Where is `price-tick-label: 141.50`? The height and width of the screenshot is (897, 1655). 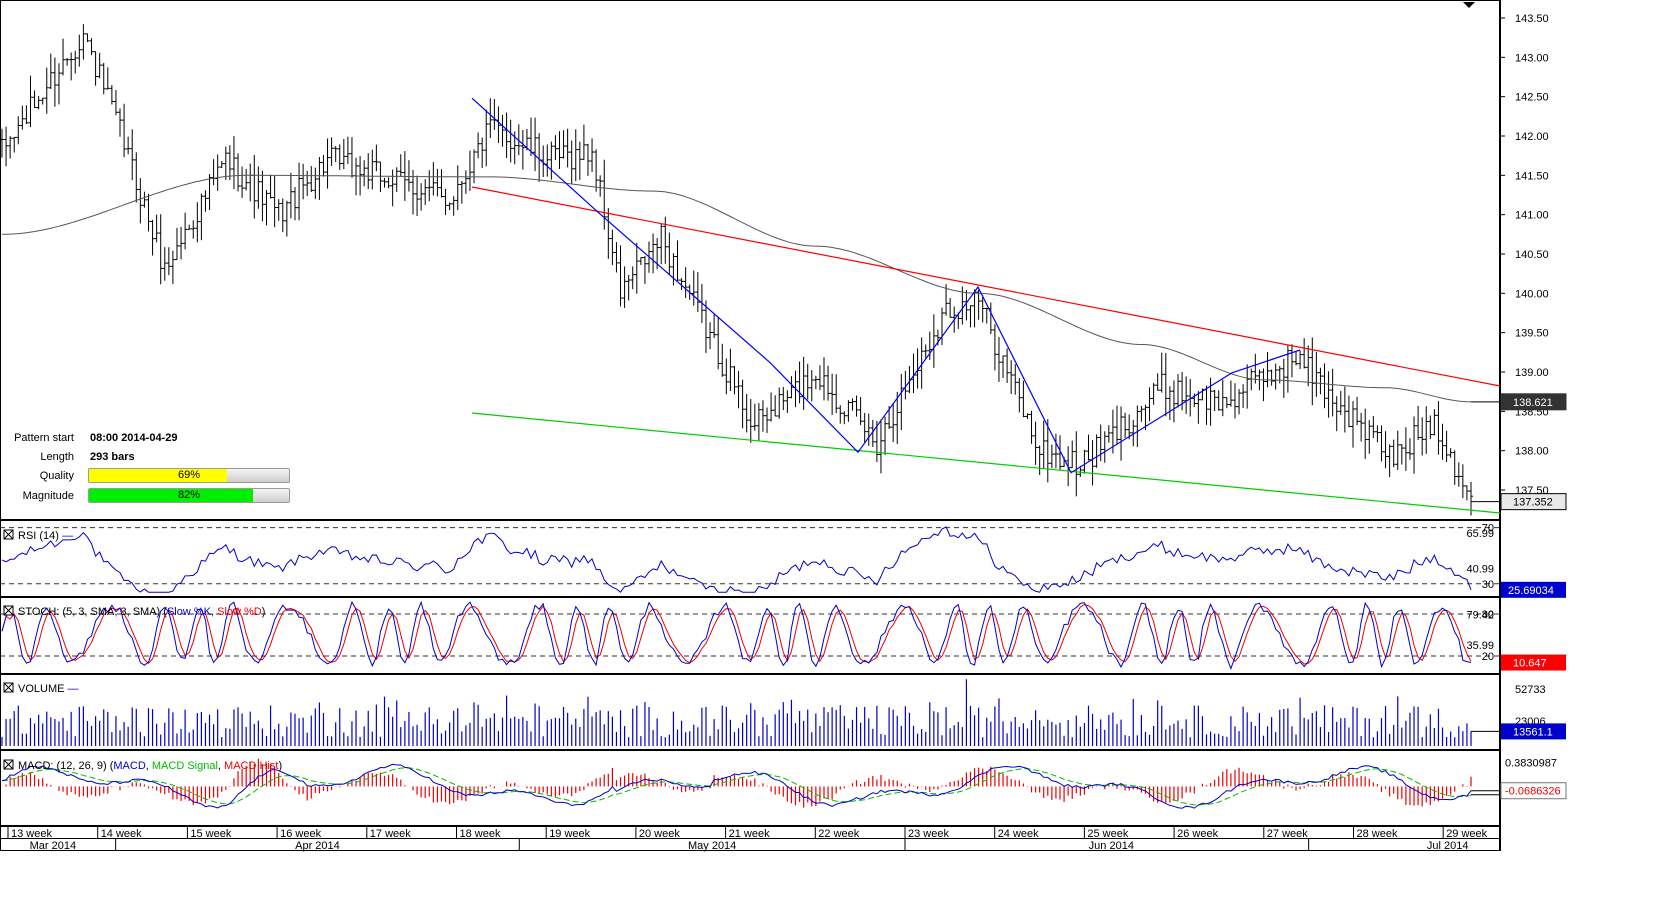 price-tick-label: 141.50 is located at coordinates (1532, 176).